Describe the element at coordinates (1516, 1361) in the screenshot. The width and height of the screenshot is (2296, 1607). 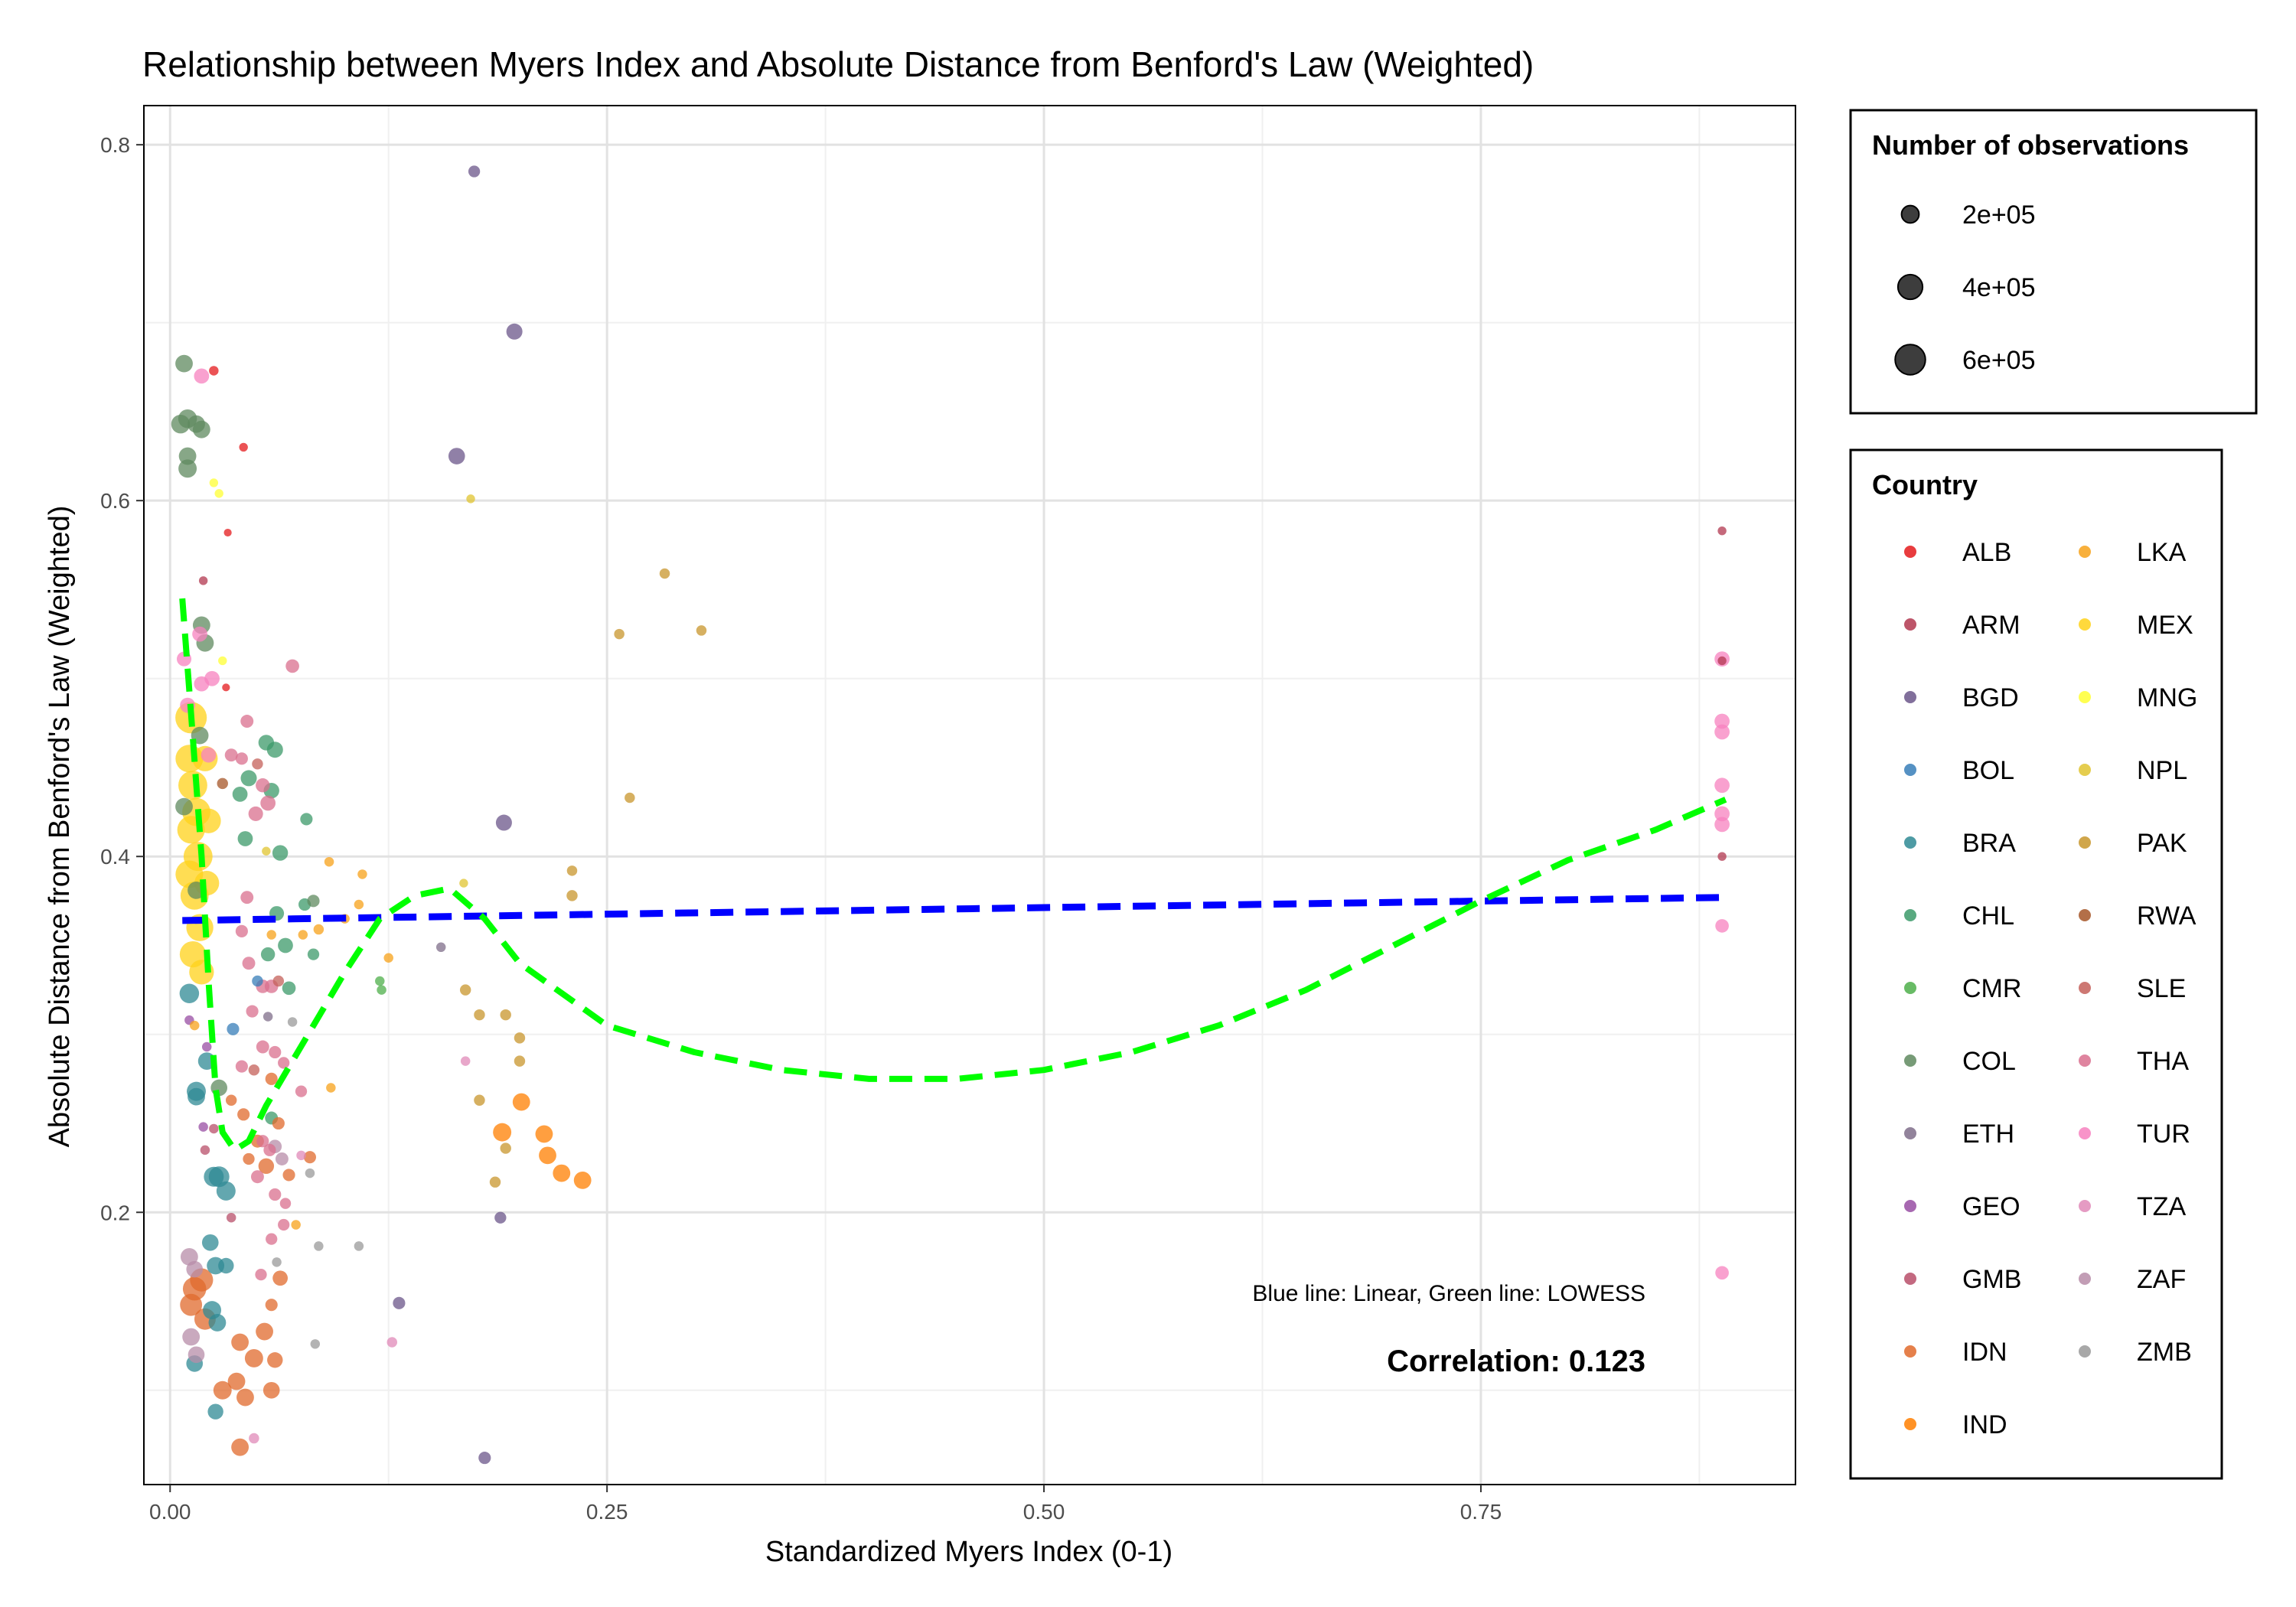
I see `correlation-annotation: Correlation: 0.123` at that location.